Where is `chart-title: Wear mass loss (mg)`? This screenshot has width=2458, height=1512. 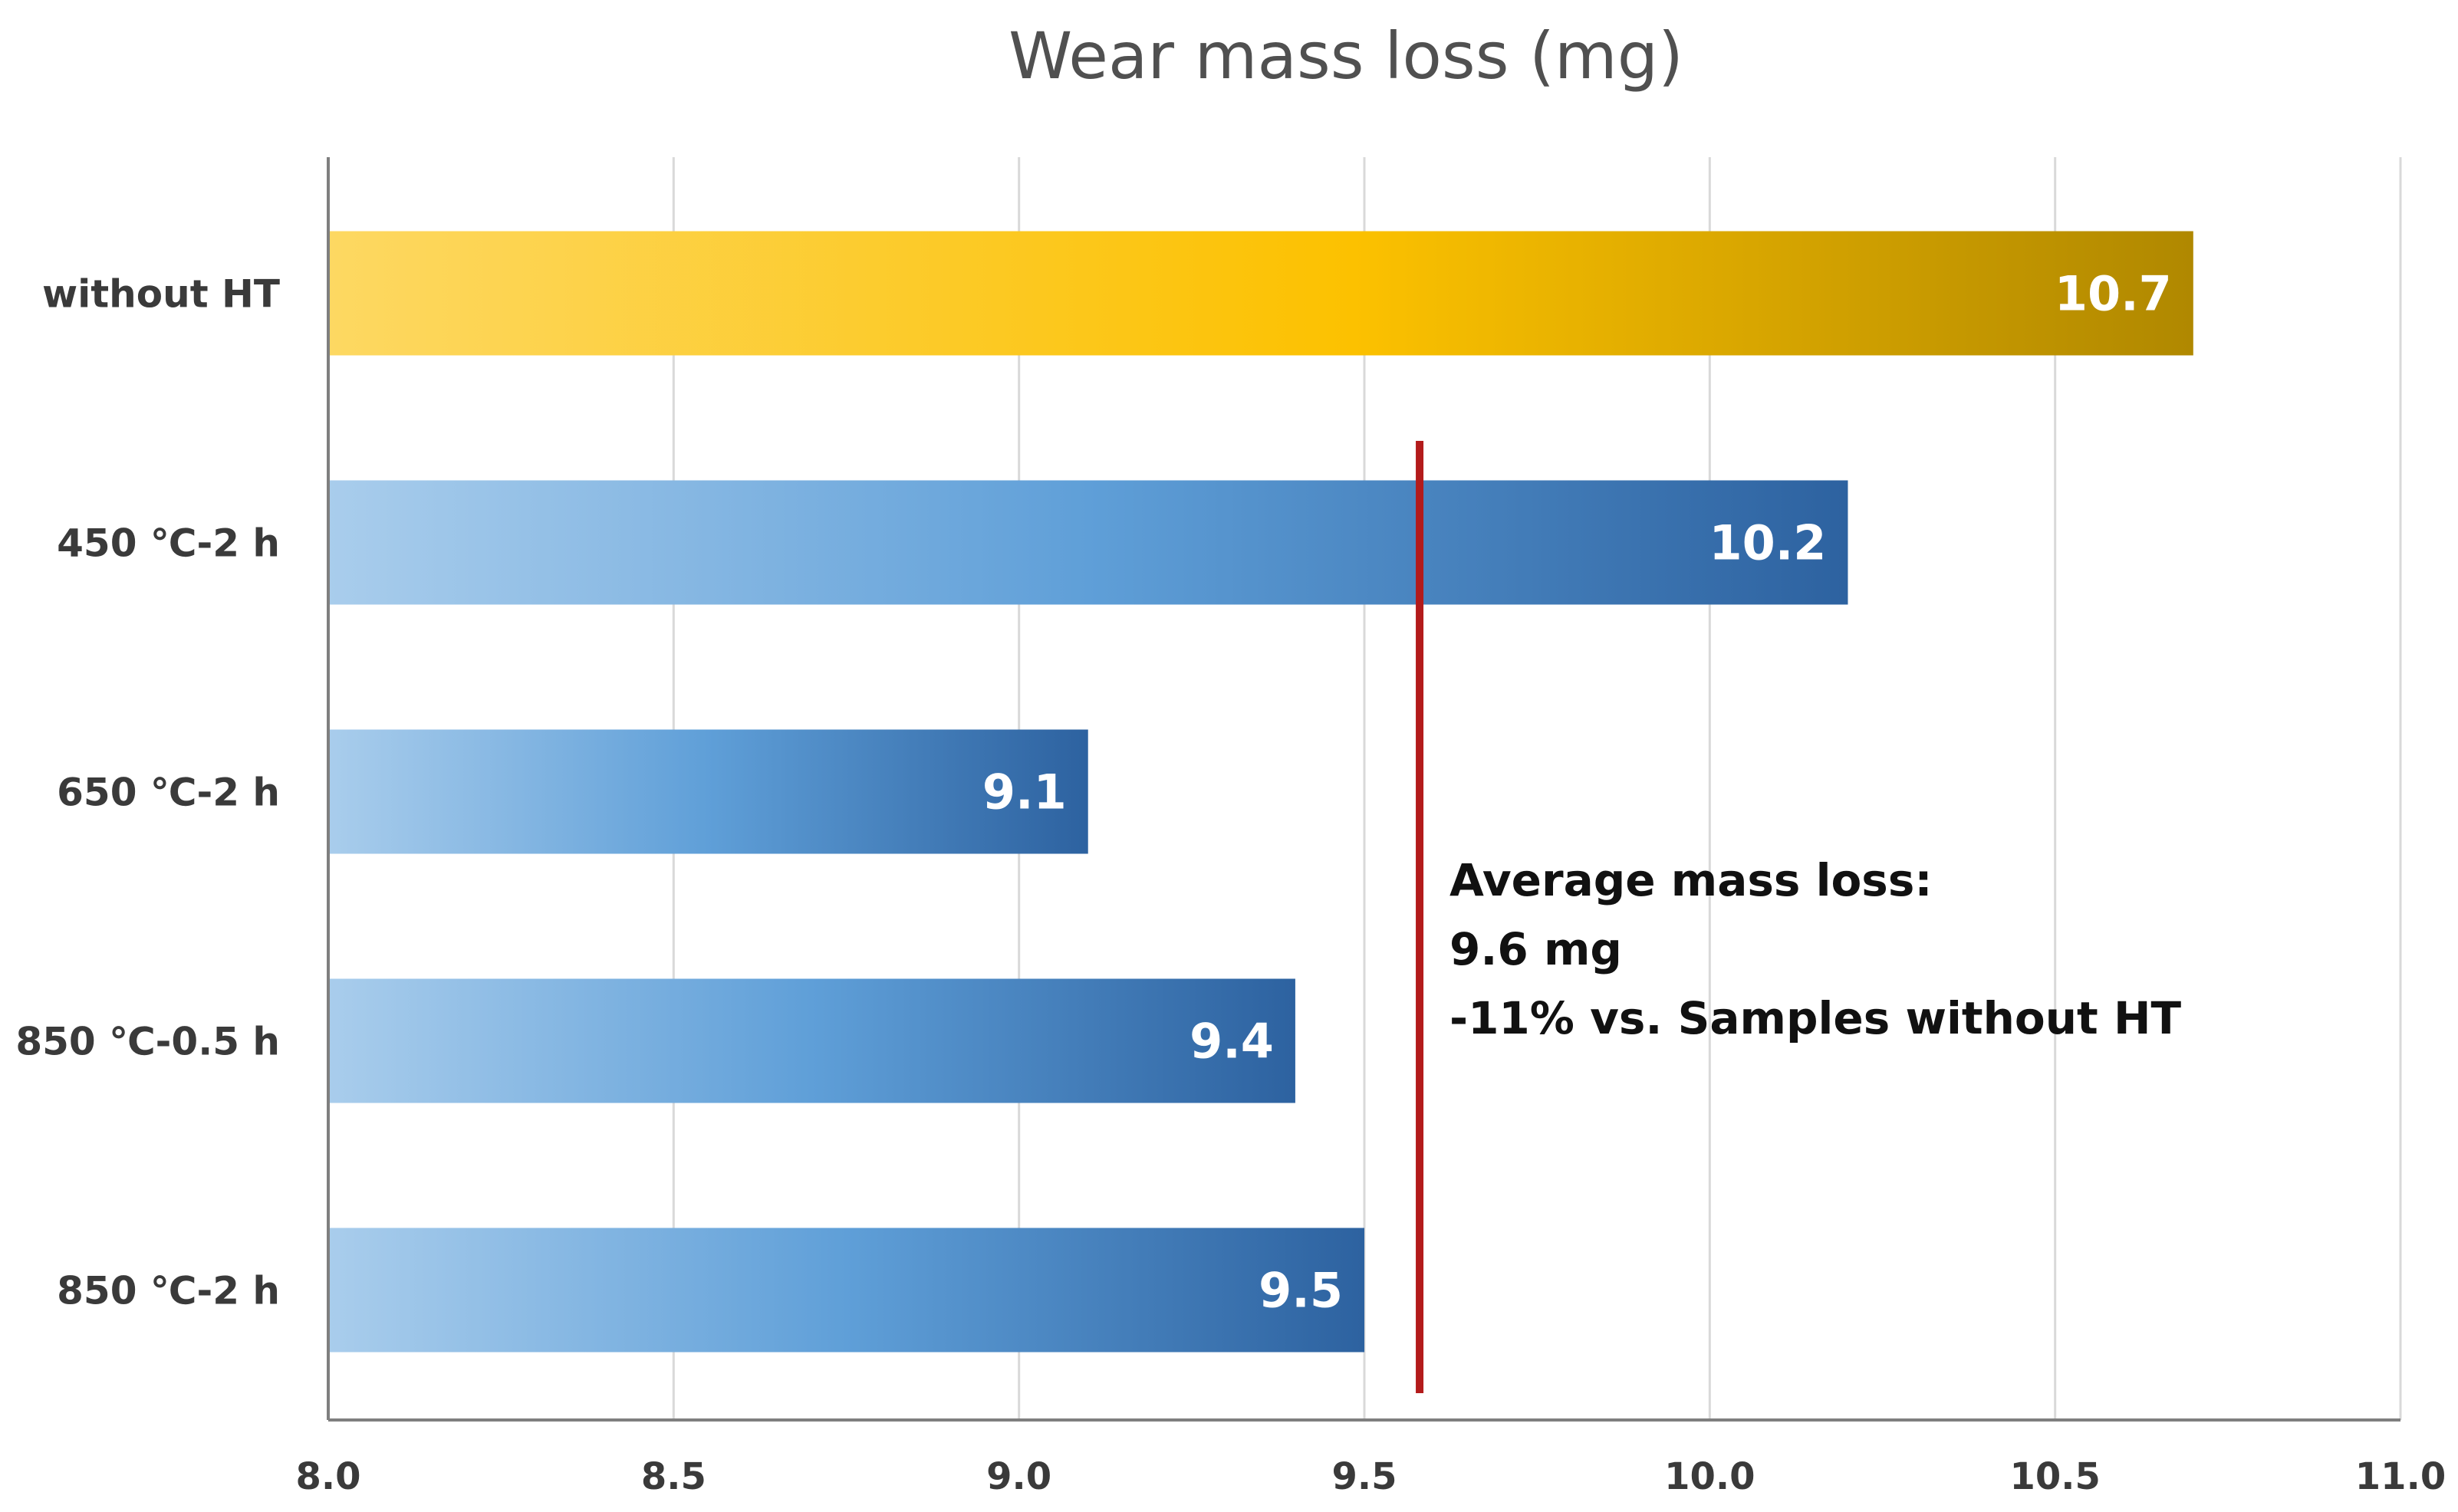 chart-title: Wear mass loss (mg) is located at coordinates (1346, 56).